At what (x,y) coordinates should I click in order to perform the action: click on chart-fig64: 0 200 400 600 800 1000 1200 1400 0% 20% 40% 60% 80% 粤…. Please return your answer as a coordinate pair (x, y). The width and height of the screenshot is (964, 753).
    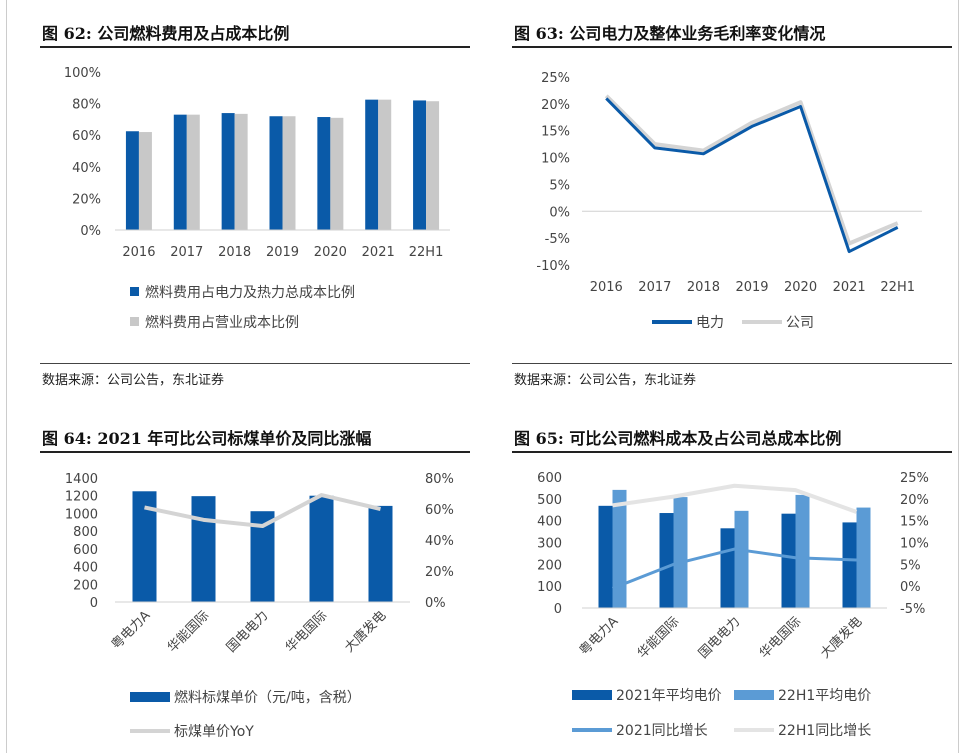
    Looking at the image, I should click on (259, 606).